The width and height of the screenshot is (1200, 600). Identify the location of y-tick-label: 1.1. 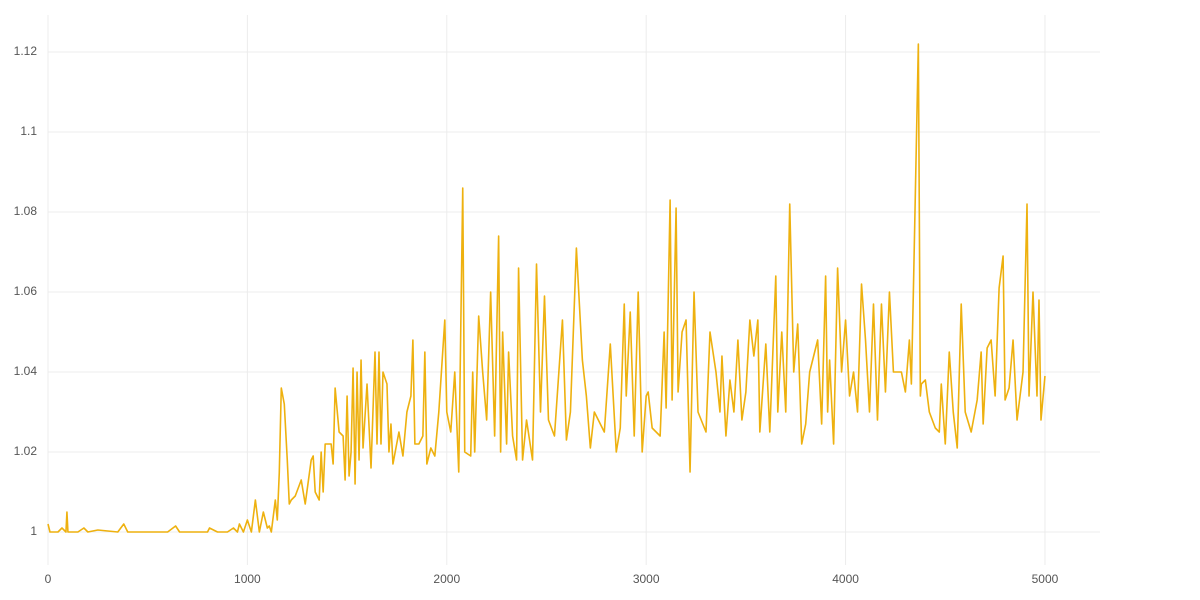
(28, 131).